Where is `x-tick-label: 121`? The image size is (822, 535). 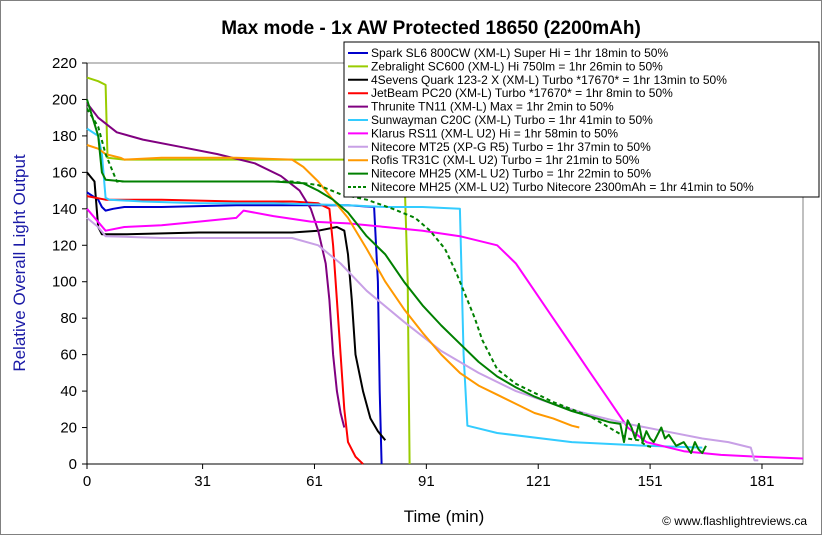 x-tick-label: 121 is located at coordinates (538, 481).